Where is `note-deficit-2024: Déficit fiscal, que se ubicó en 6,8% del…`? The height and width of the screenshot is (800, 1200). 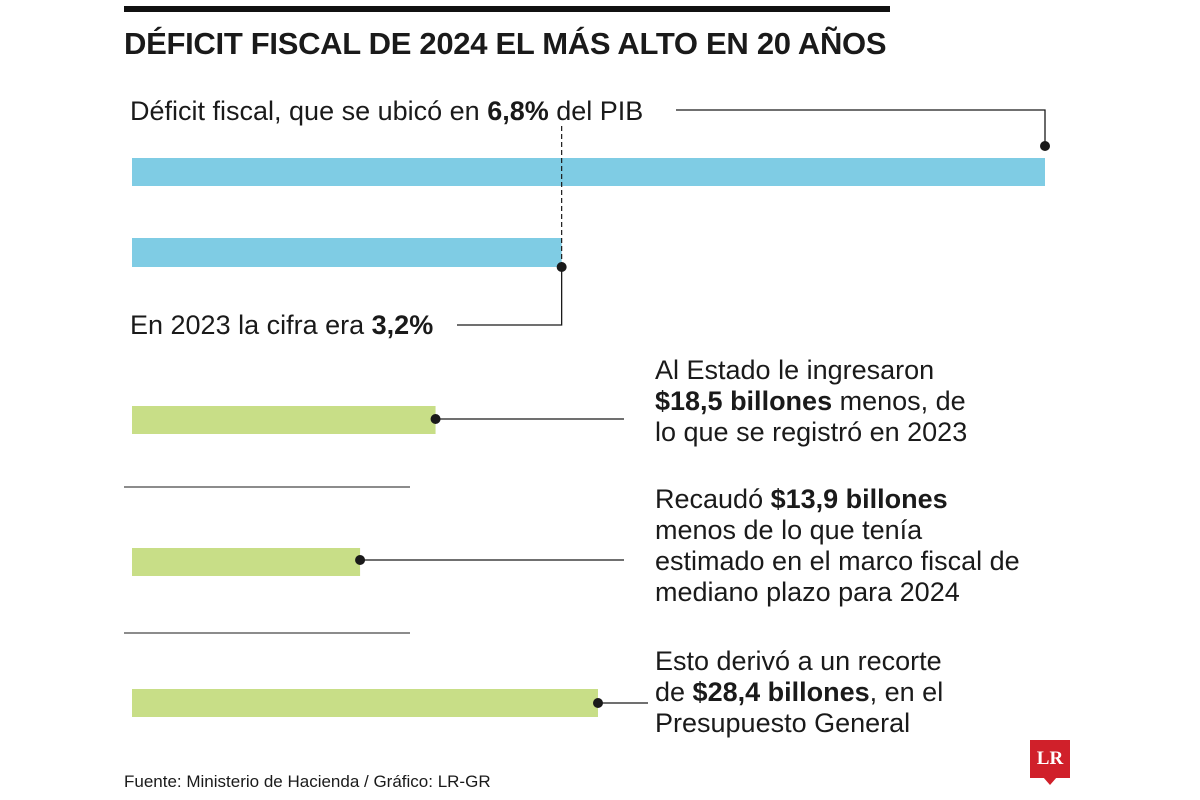 note-deficit-2024: Déficit fiscal, que se ubicó en 6,8% del… is located at coordinates (386, 111).